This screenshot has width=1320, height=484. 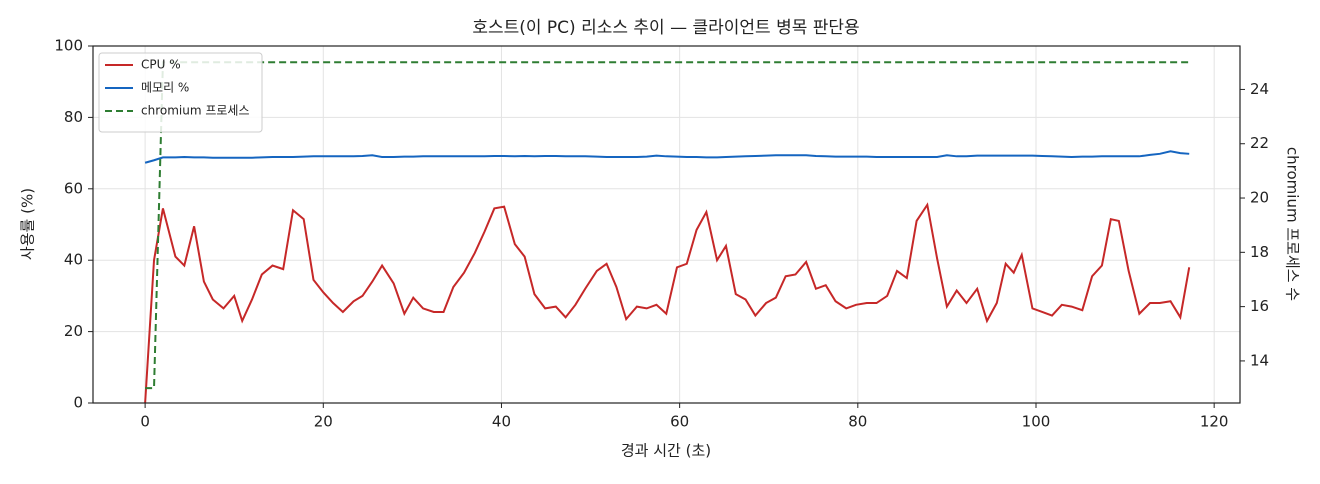 What do you see at coordinates (679, 422) in the screenshot?
I see `x-tick-label: 60` at bounding box center [679, 422].